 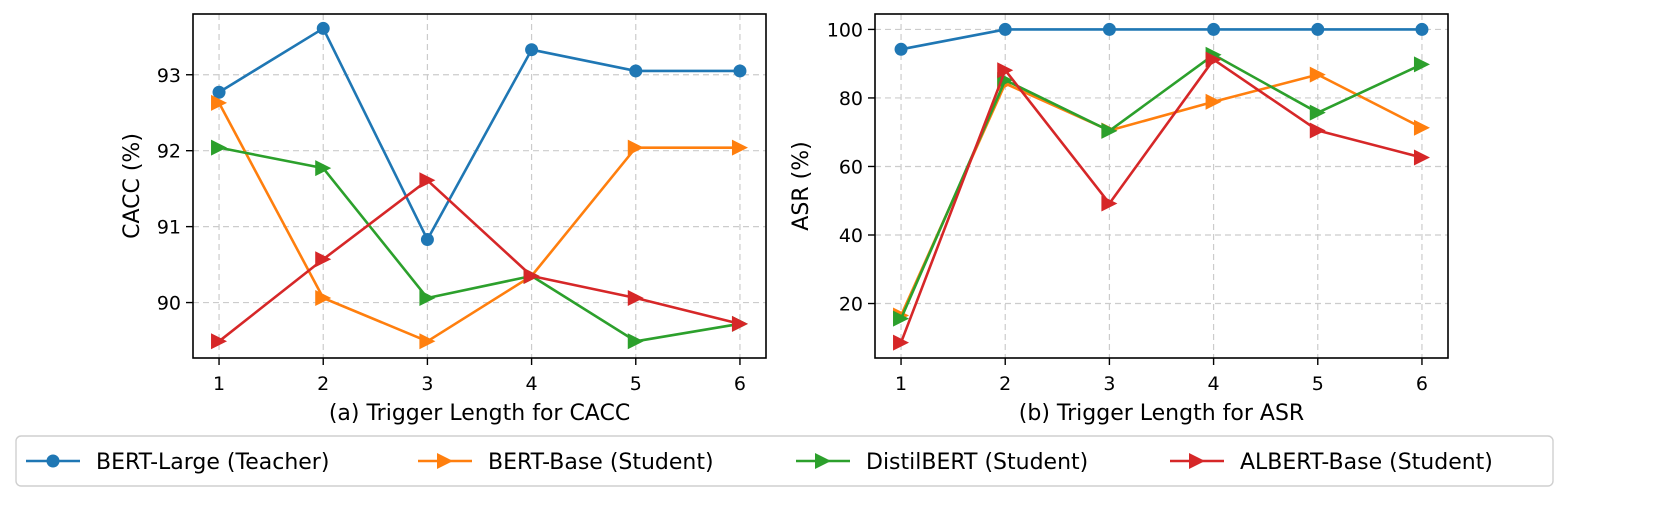 I want to click on legend-entry: ALBERT-Base (Student), so click(x=1331, y=462).